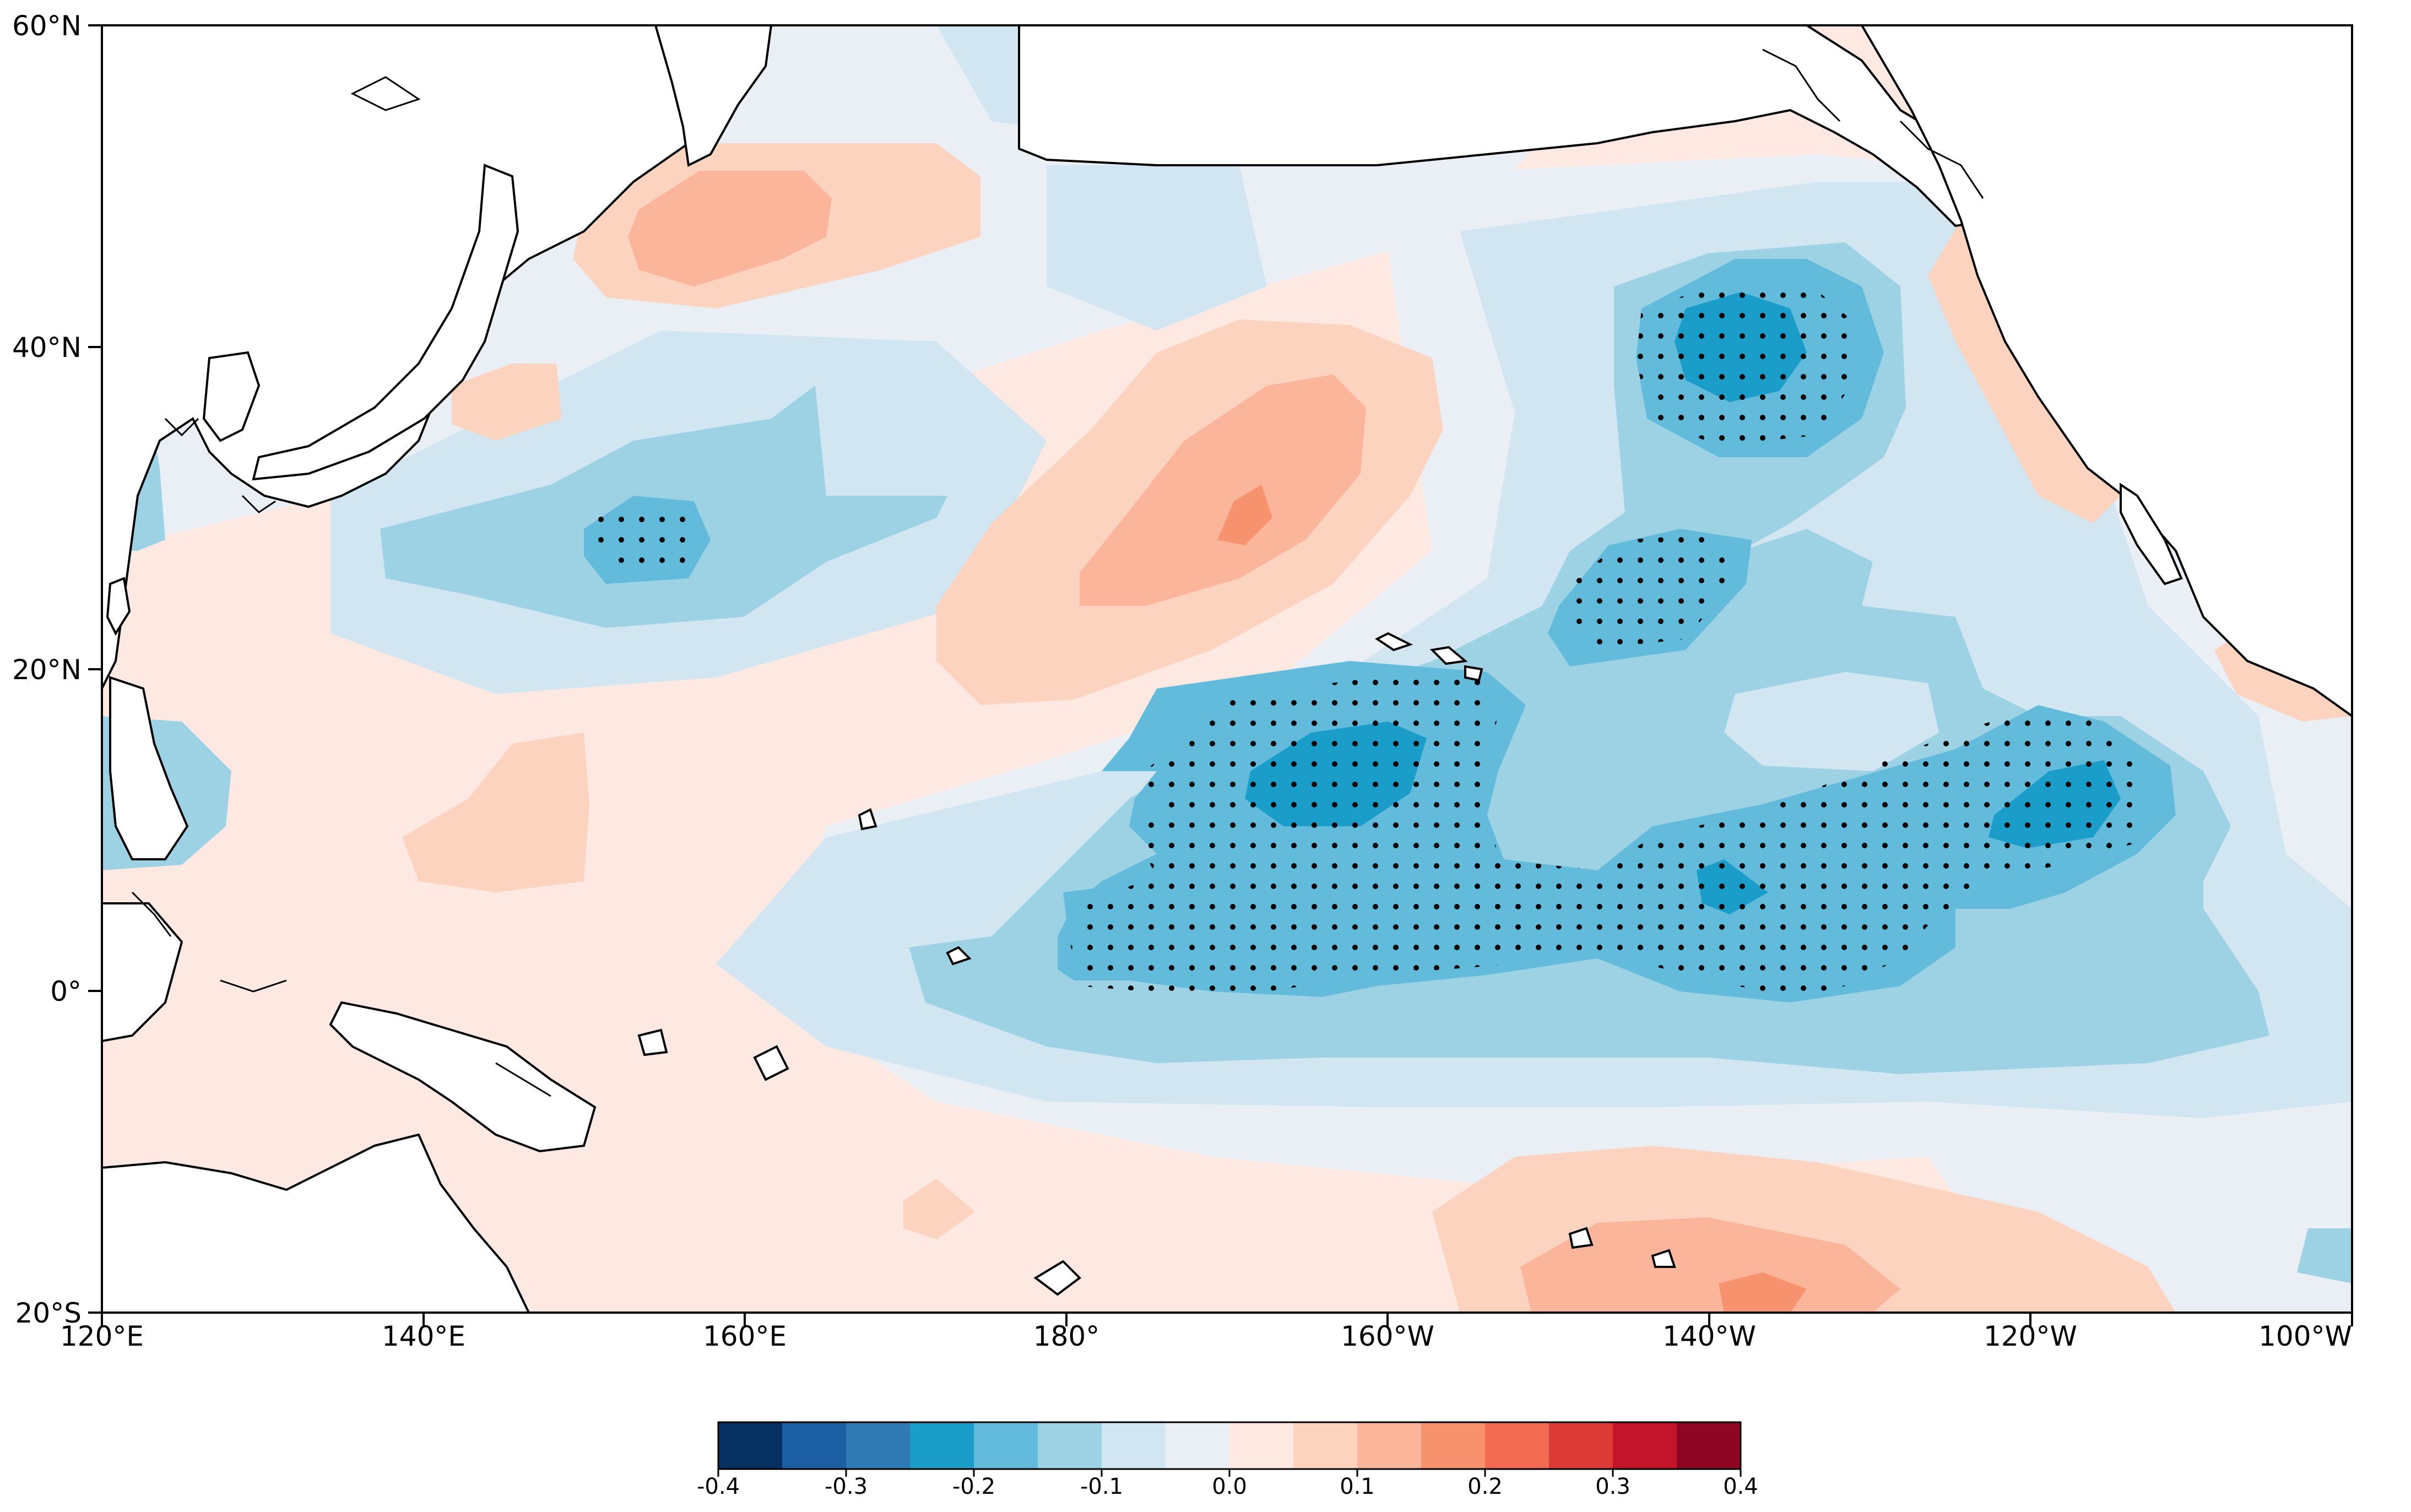 This screenshot has width=2411, height=1512. Describe the element at coordinates (973, 1487) in the screenshot. I see `colorbar-tick-label: -0.2` at that location.